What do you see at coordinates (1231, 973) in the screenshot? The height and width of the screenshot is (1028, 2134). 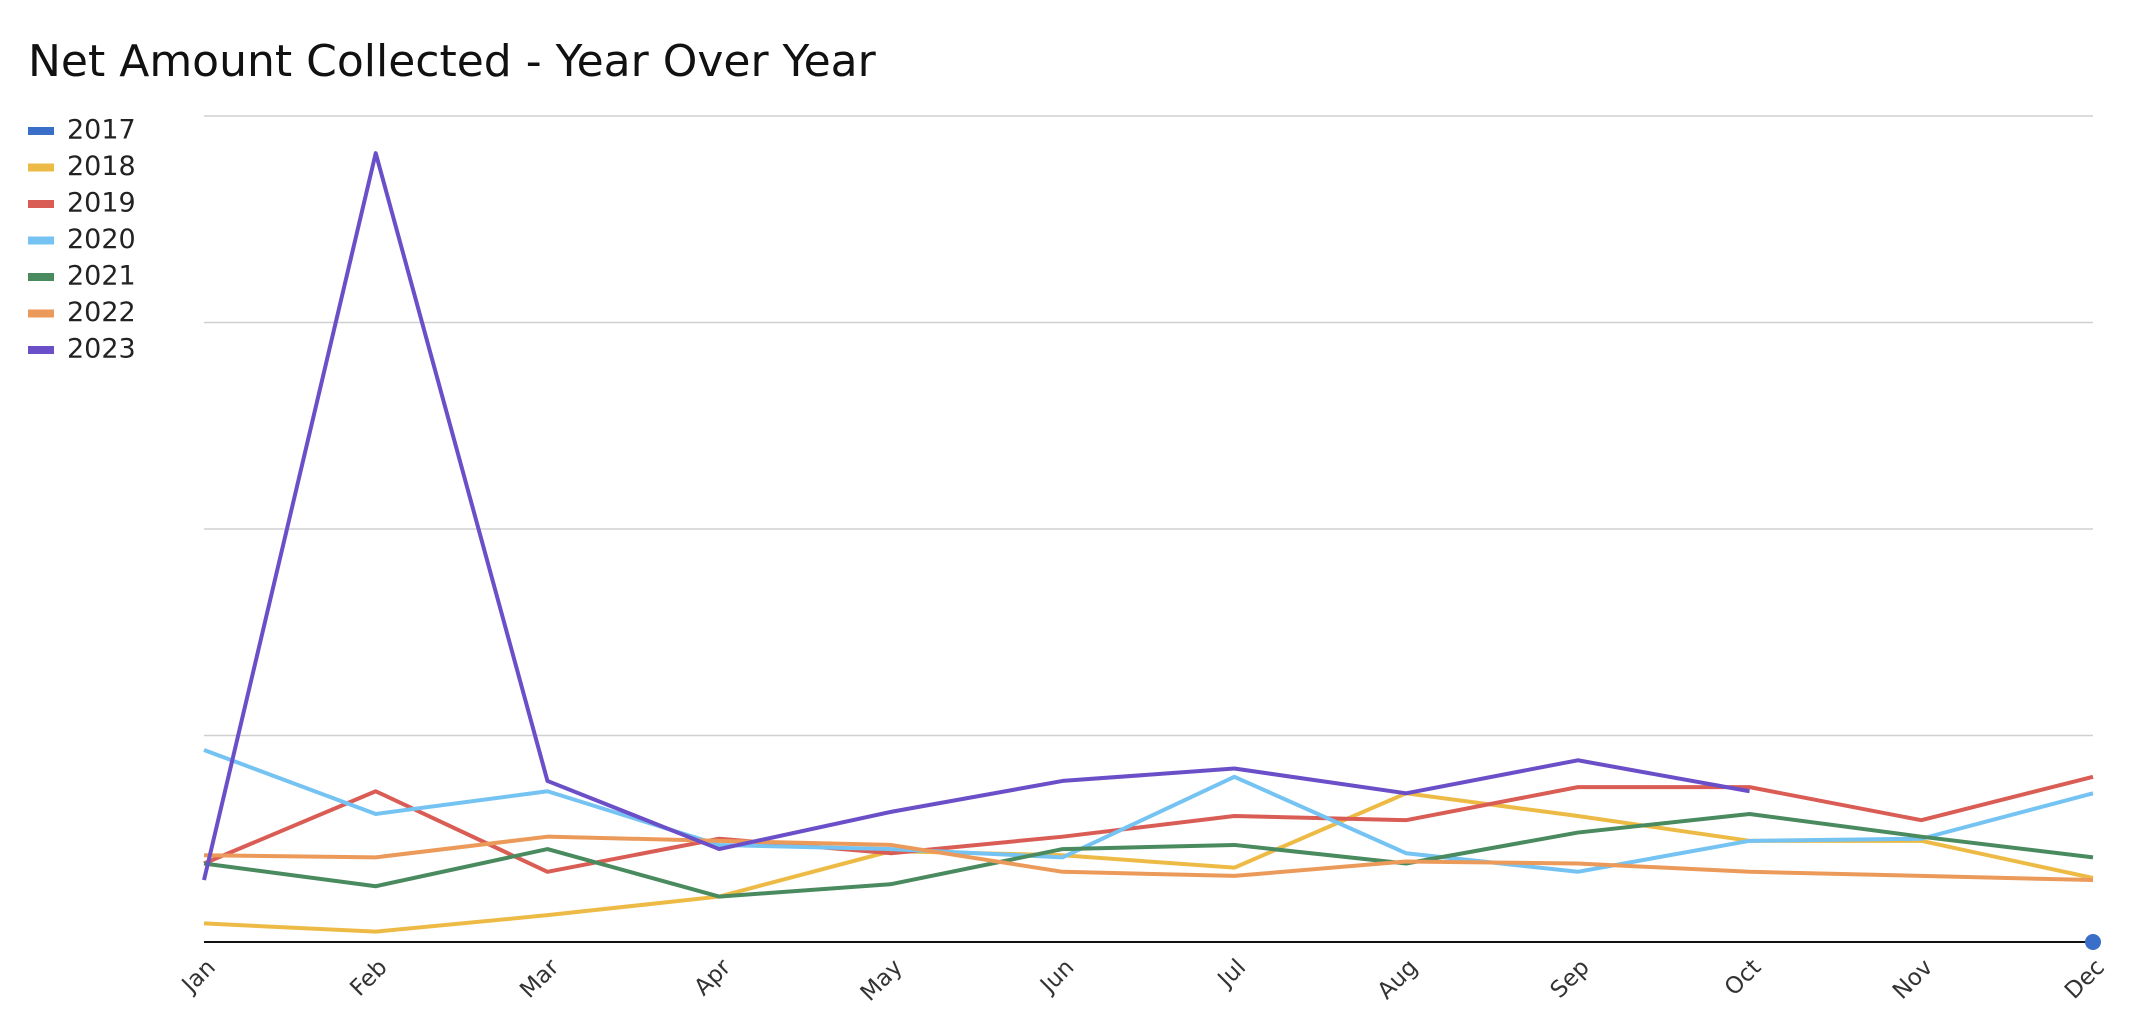 I see `x-tick-label: Jul` at bounding box center [1231, 973].